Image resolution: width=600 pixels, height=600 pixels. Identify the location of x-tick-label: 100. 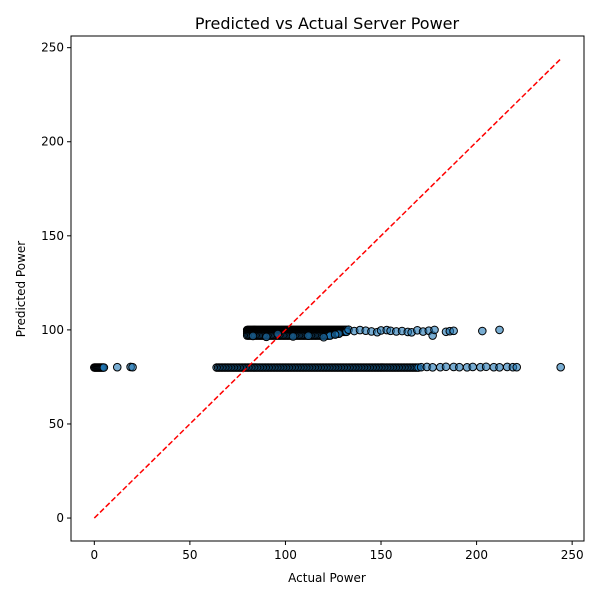
(285, 555).